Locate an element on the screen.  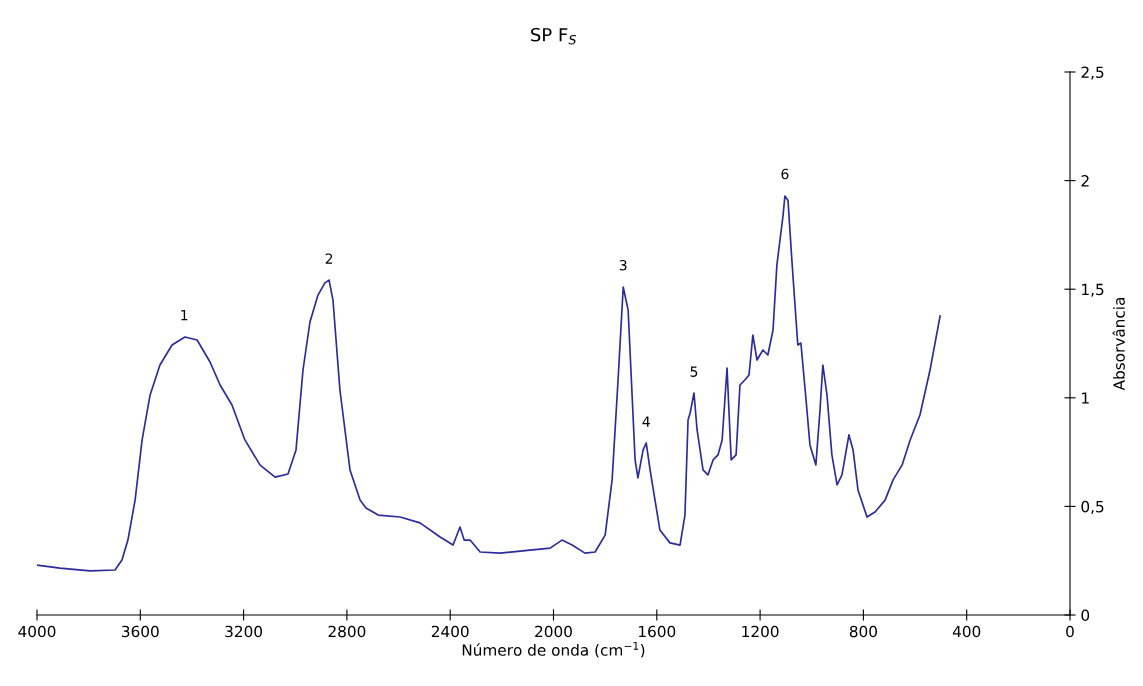
x-tick-label: 2400 is located at coordinates (450, 631).